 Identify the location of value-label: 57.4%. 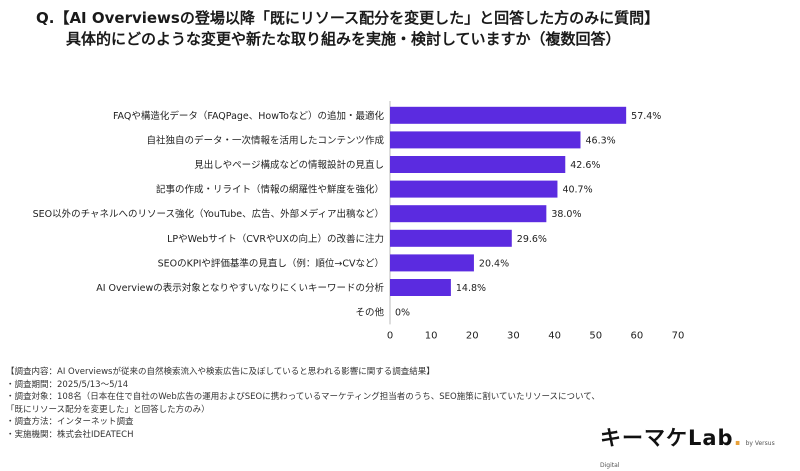
(646, 116).